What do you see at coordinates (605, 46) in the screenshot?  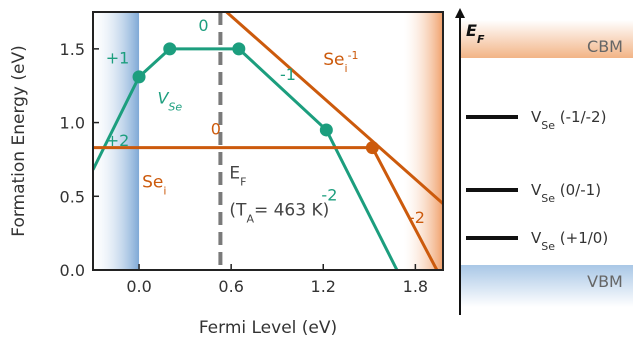 I see `cbm-label: CBM` at bounding box center [605, 46].